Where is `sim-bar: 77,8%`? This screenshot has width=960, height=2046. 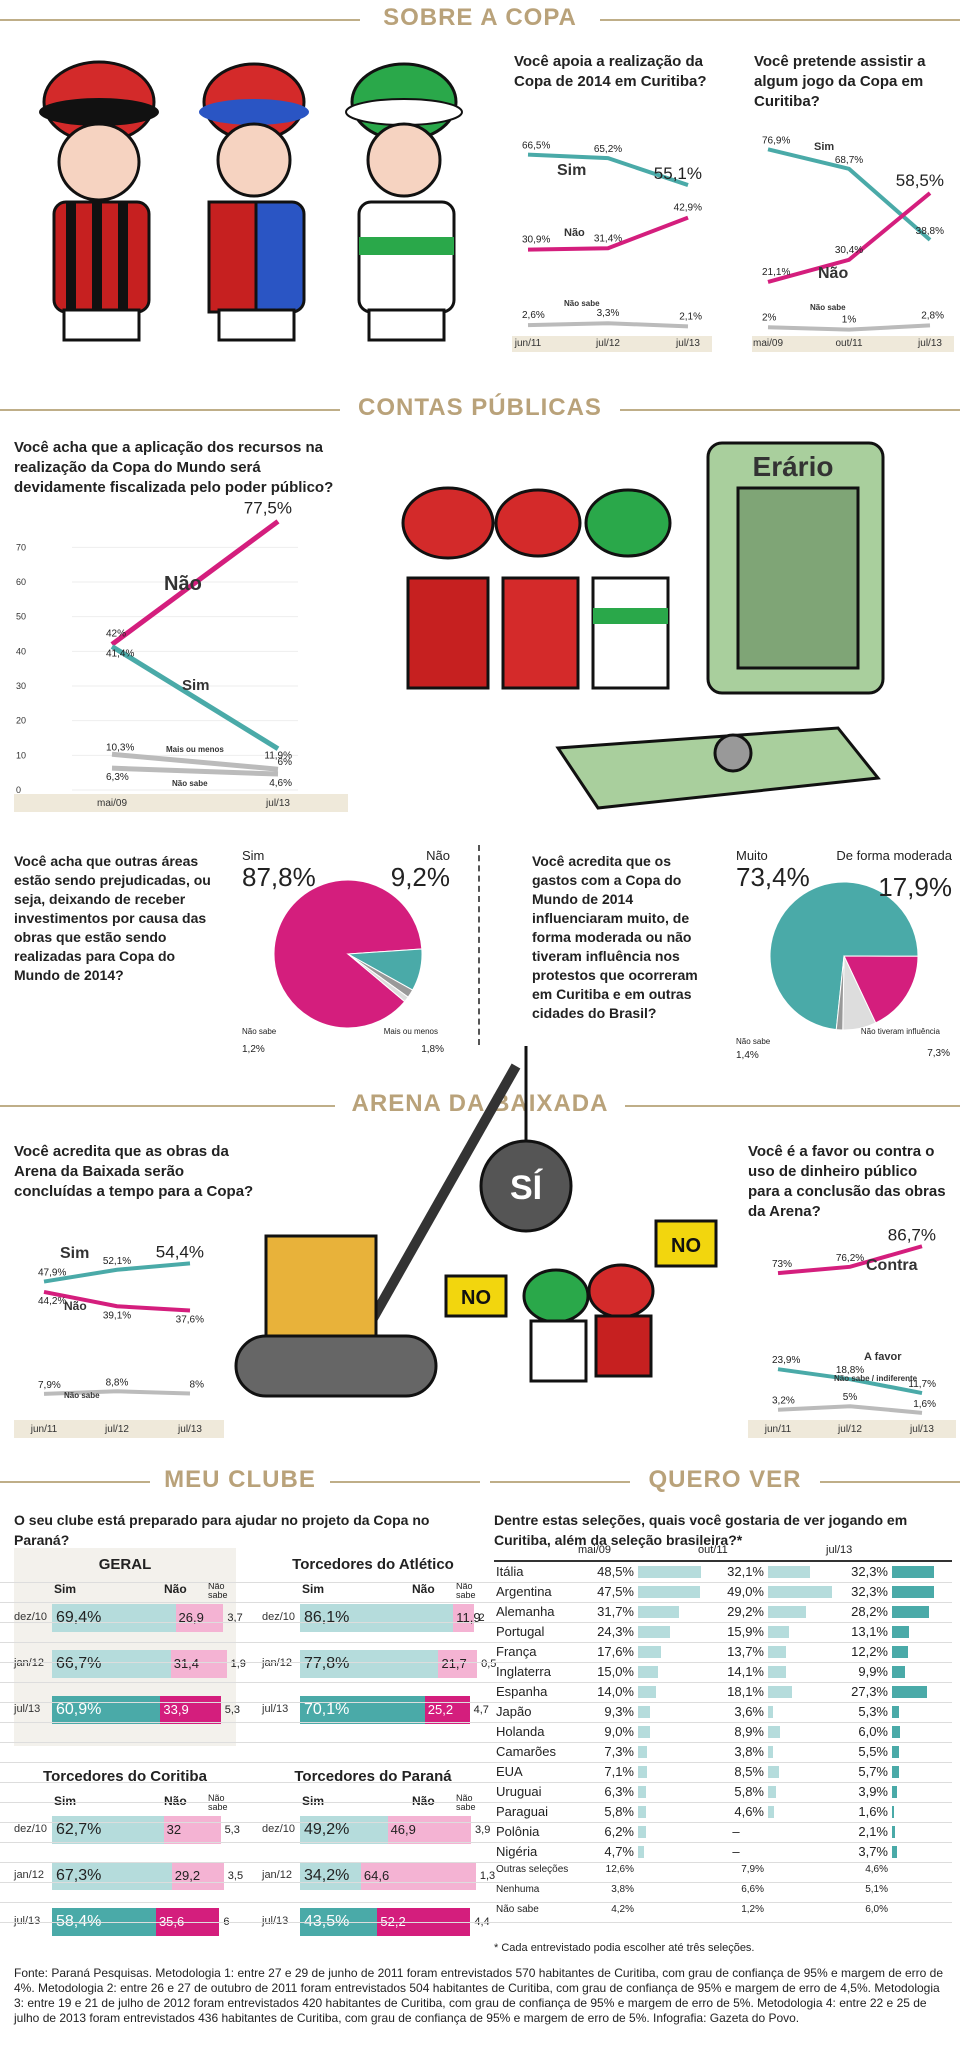
sim-bar: 77,8% is located at coordinates (369, 1664).